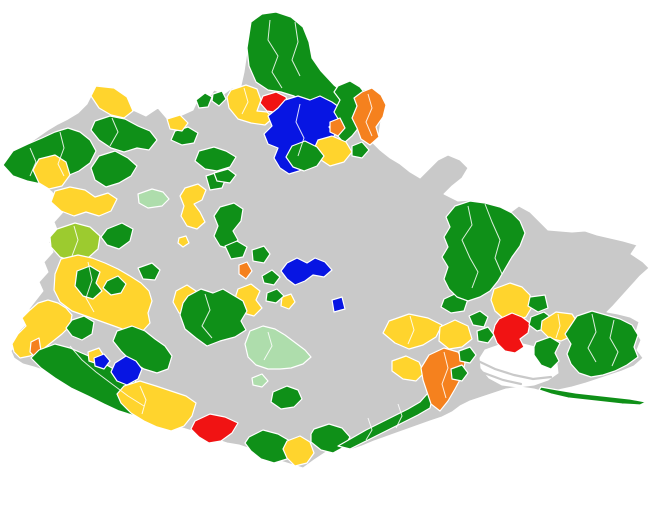 This screenshot has height=512, width=663. What do you see at coordinates (592, 396) in the screenshot?
I see `region-east-green-spit` at bounding box center [592, 396].